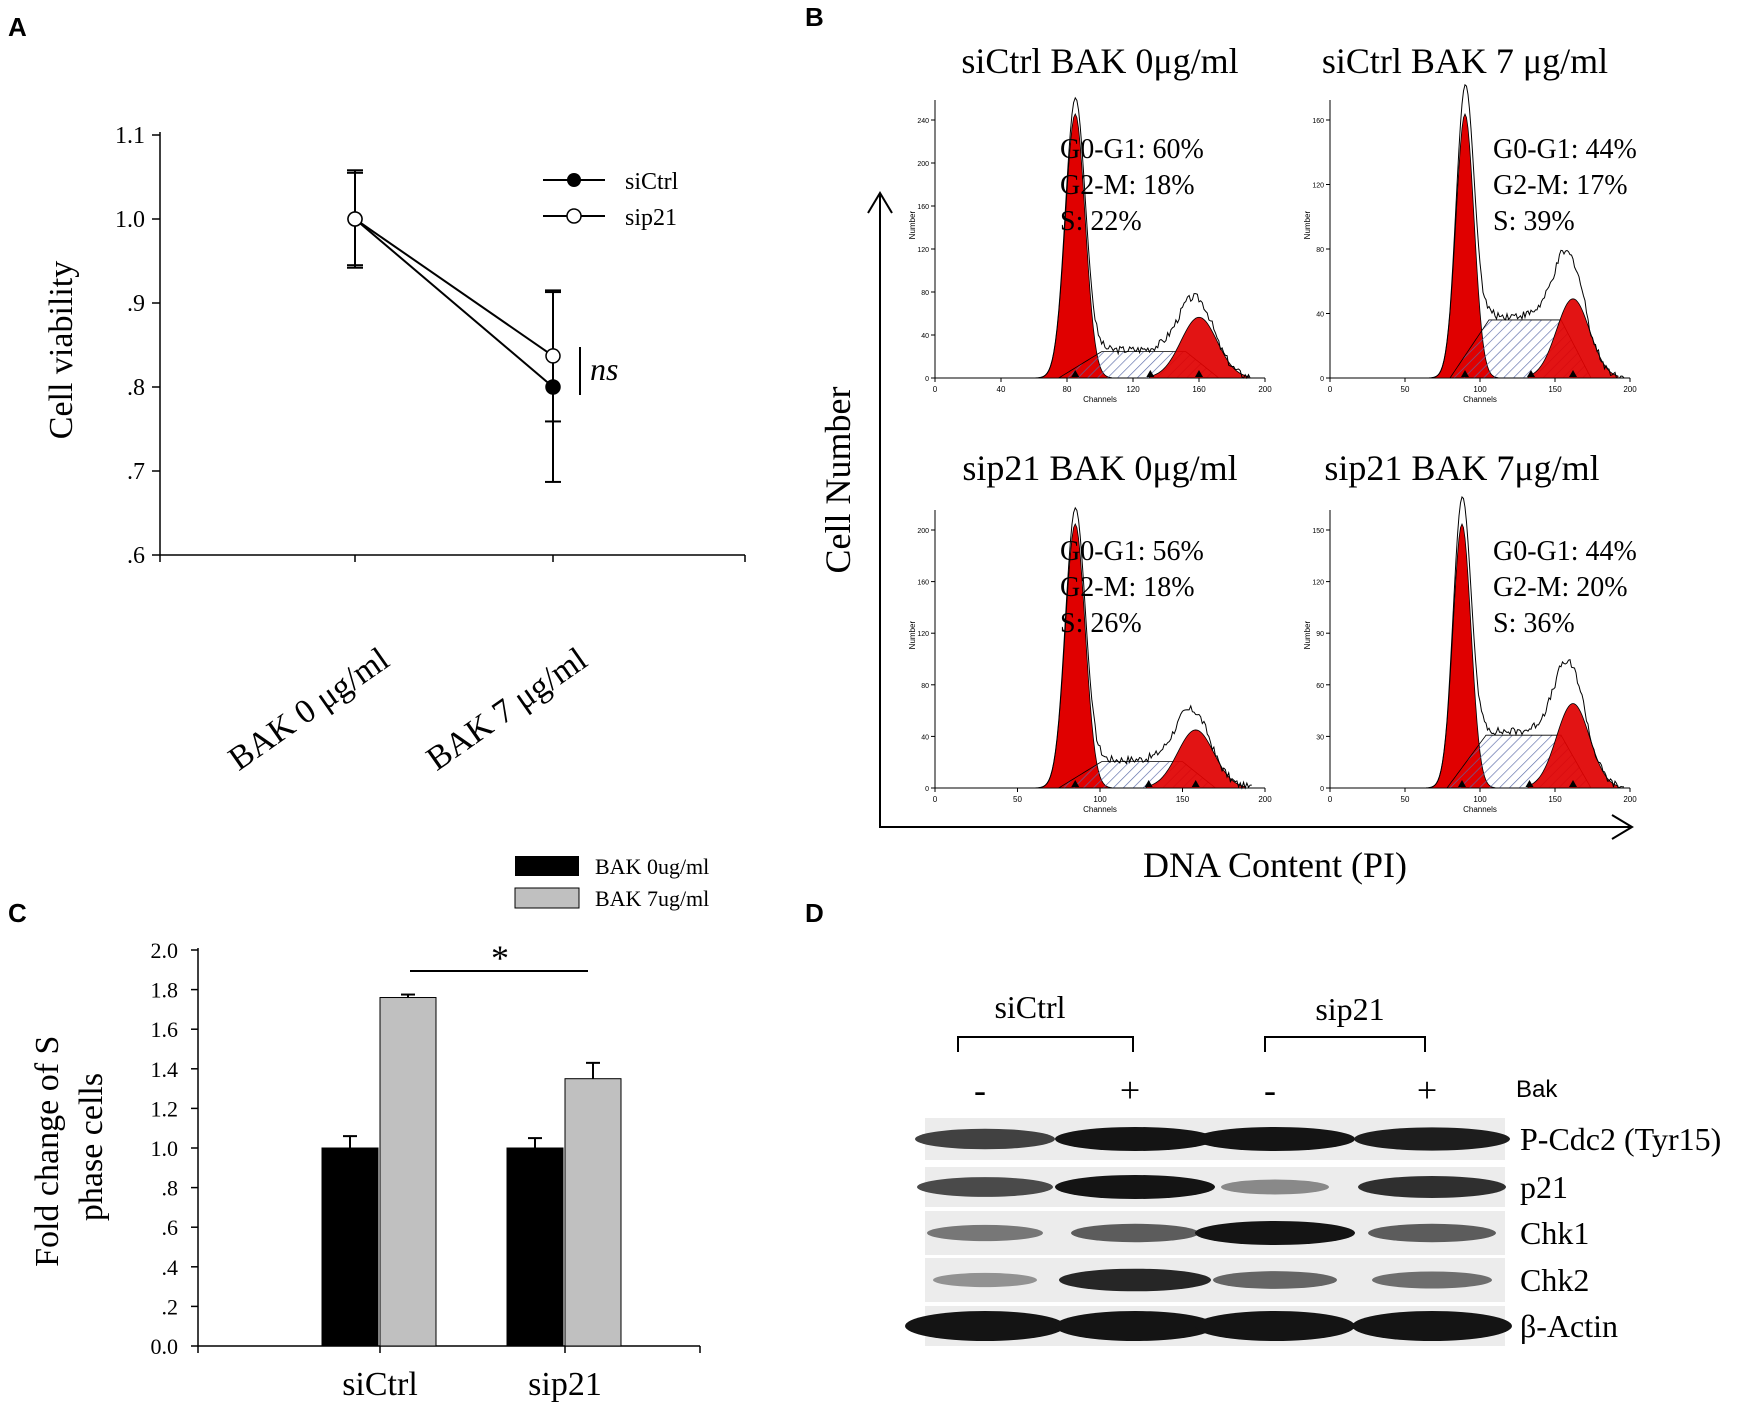 This screenshot has width=1750, height=1407. Describe the element at coordinates (1537, 1089) in the screenshot. I see `d-treatment-label: Bak` at that location.